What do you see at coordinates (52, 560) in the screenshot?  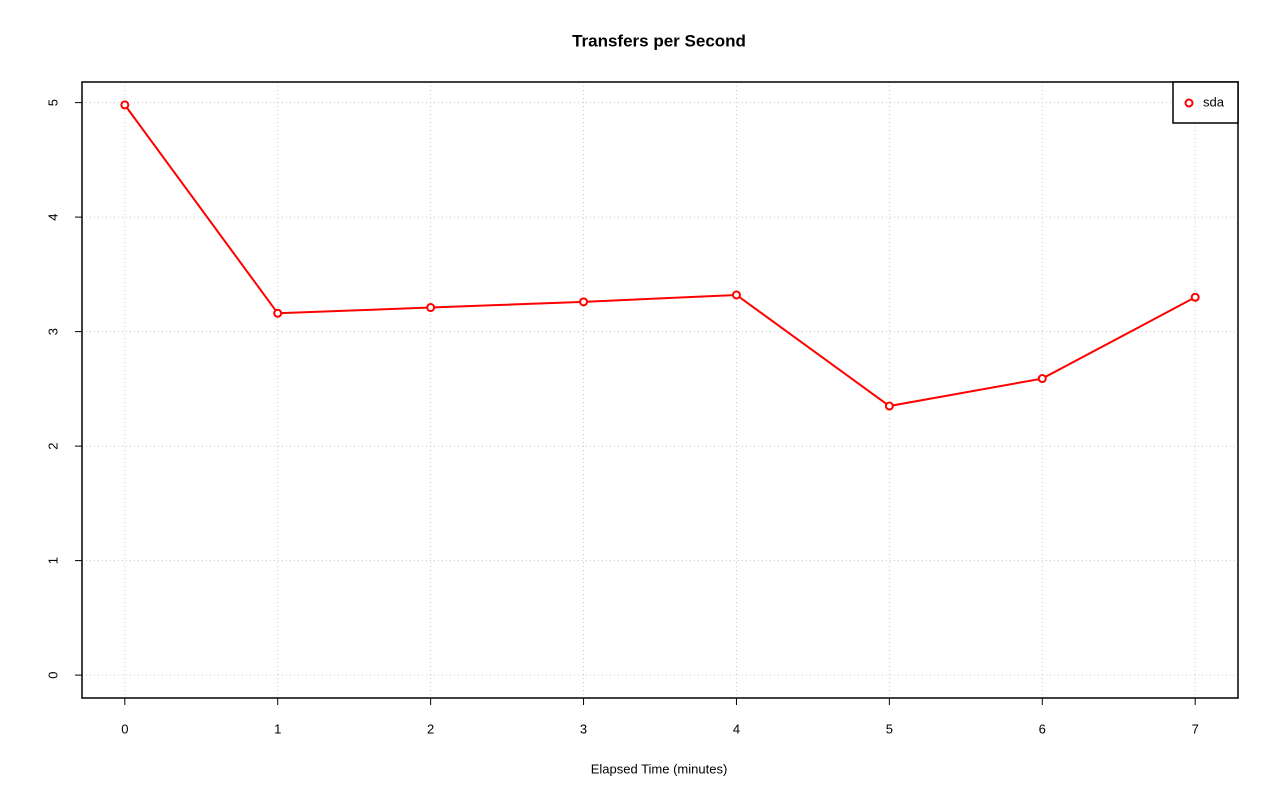 I see `y-tick-label: 1` at bounding box center [52, 560].